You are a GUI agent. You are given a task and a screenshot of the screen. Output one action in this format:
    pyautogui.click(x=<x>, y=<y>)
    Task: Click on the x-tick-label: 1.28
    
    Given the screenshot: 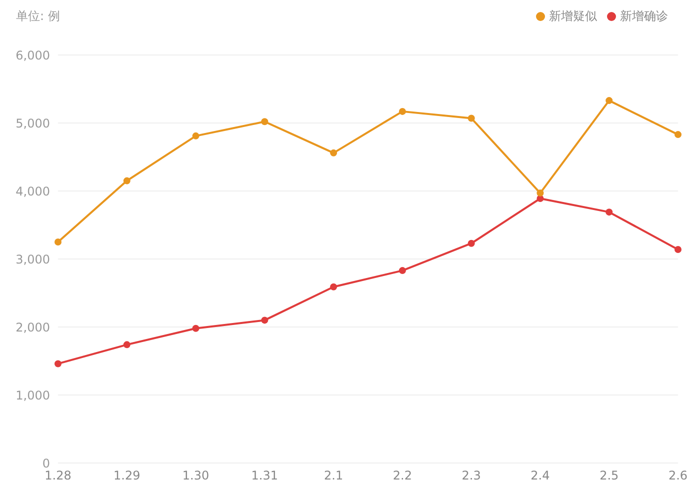 What is the action you would take?
    pyautogui.click(x=58, y=475)
    